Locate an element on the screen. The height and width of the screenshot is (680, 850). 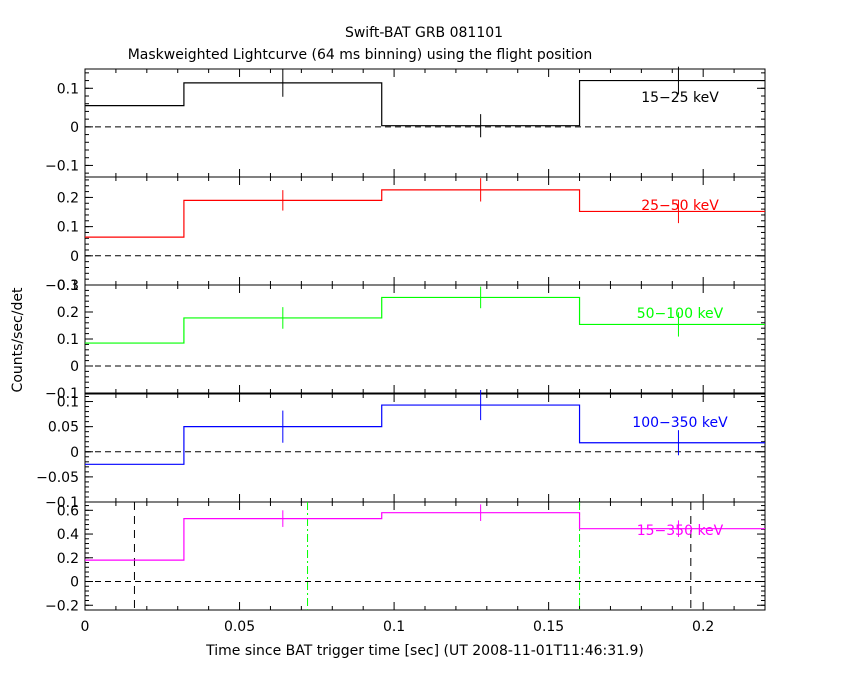
band-label: 15−350 keV is located at coordinates (680, 531).